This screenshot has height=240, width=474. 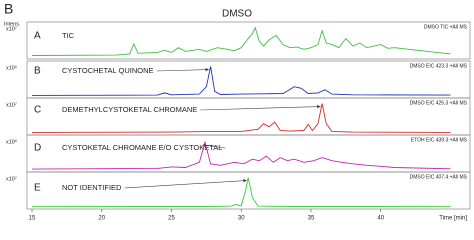 What do you see at coordinates (446, 27) in the screenshot?
I see `trace-label: DMSO TIC +All MS` at bounding box center [446, 27].